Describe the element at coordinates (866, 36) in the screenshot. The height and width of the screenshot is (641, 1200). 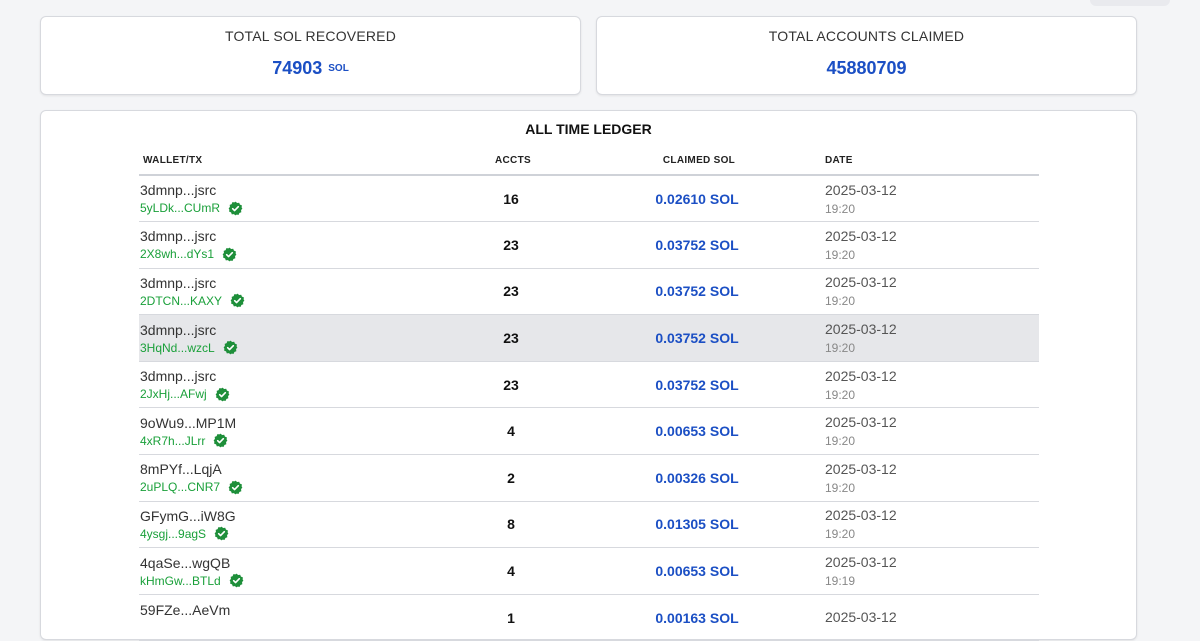
I see `stat-label: TOTAL ACCOUNTS CLAIMED` at that location.